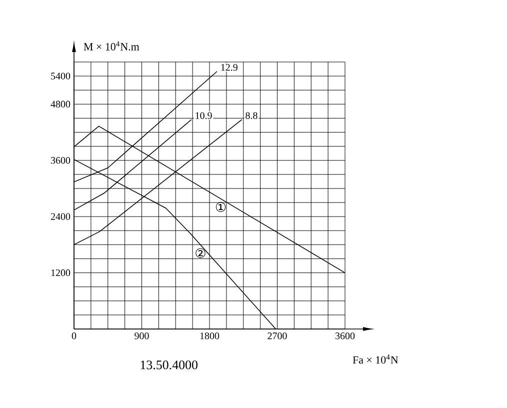 The image size is (507, 408). What do you see at coordinates (74, 336) in the screenshot?
I see `x-tick-label: 0` at bounding box center [74, 336].